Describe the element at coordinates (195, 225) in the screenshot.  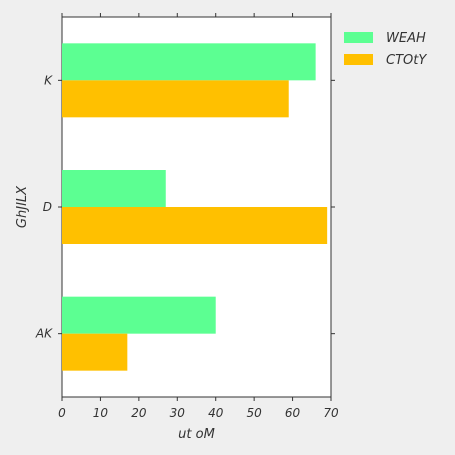
I see `bar-CTOtY-D` at that location.